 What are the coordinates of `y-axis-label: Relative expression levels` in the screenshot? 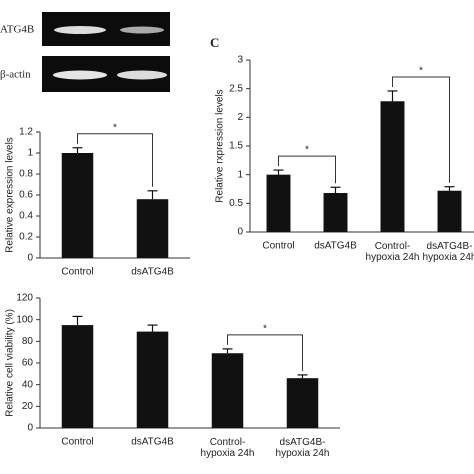 It's located at (10, 195).